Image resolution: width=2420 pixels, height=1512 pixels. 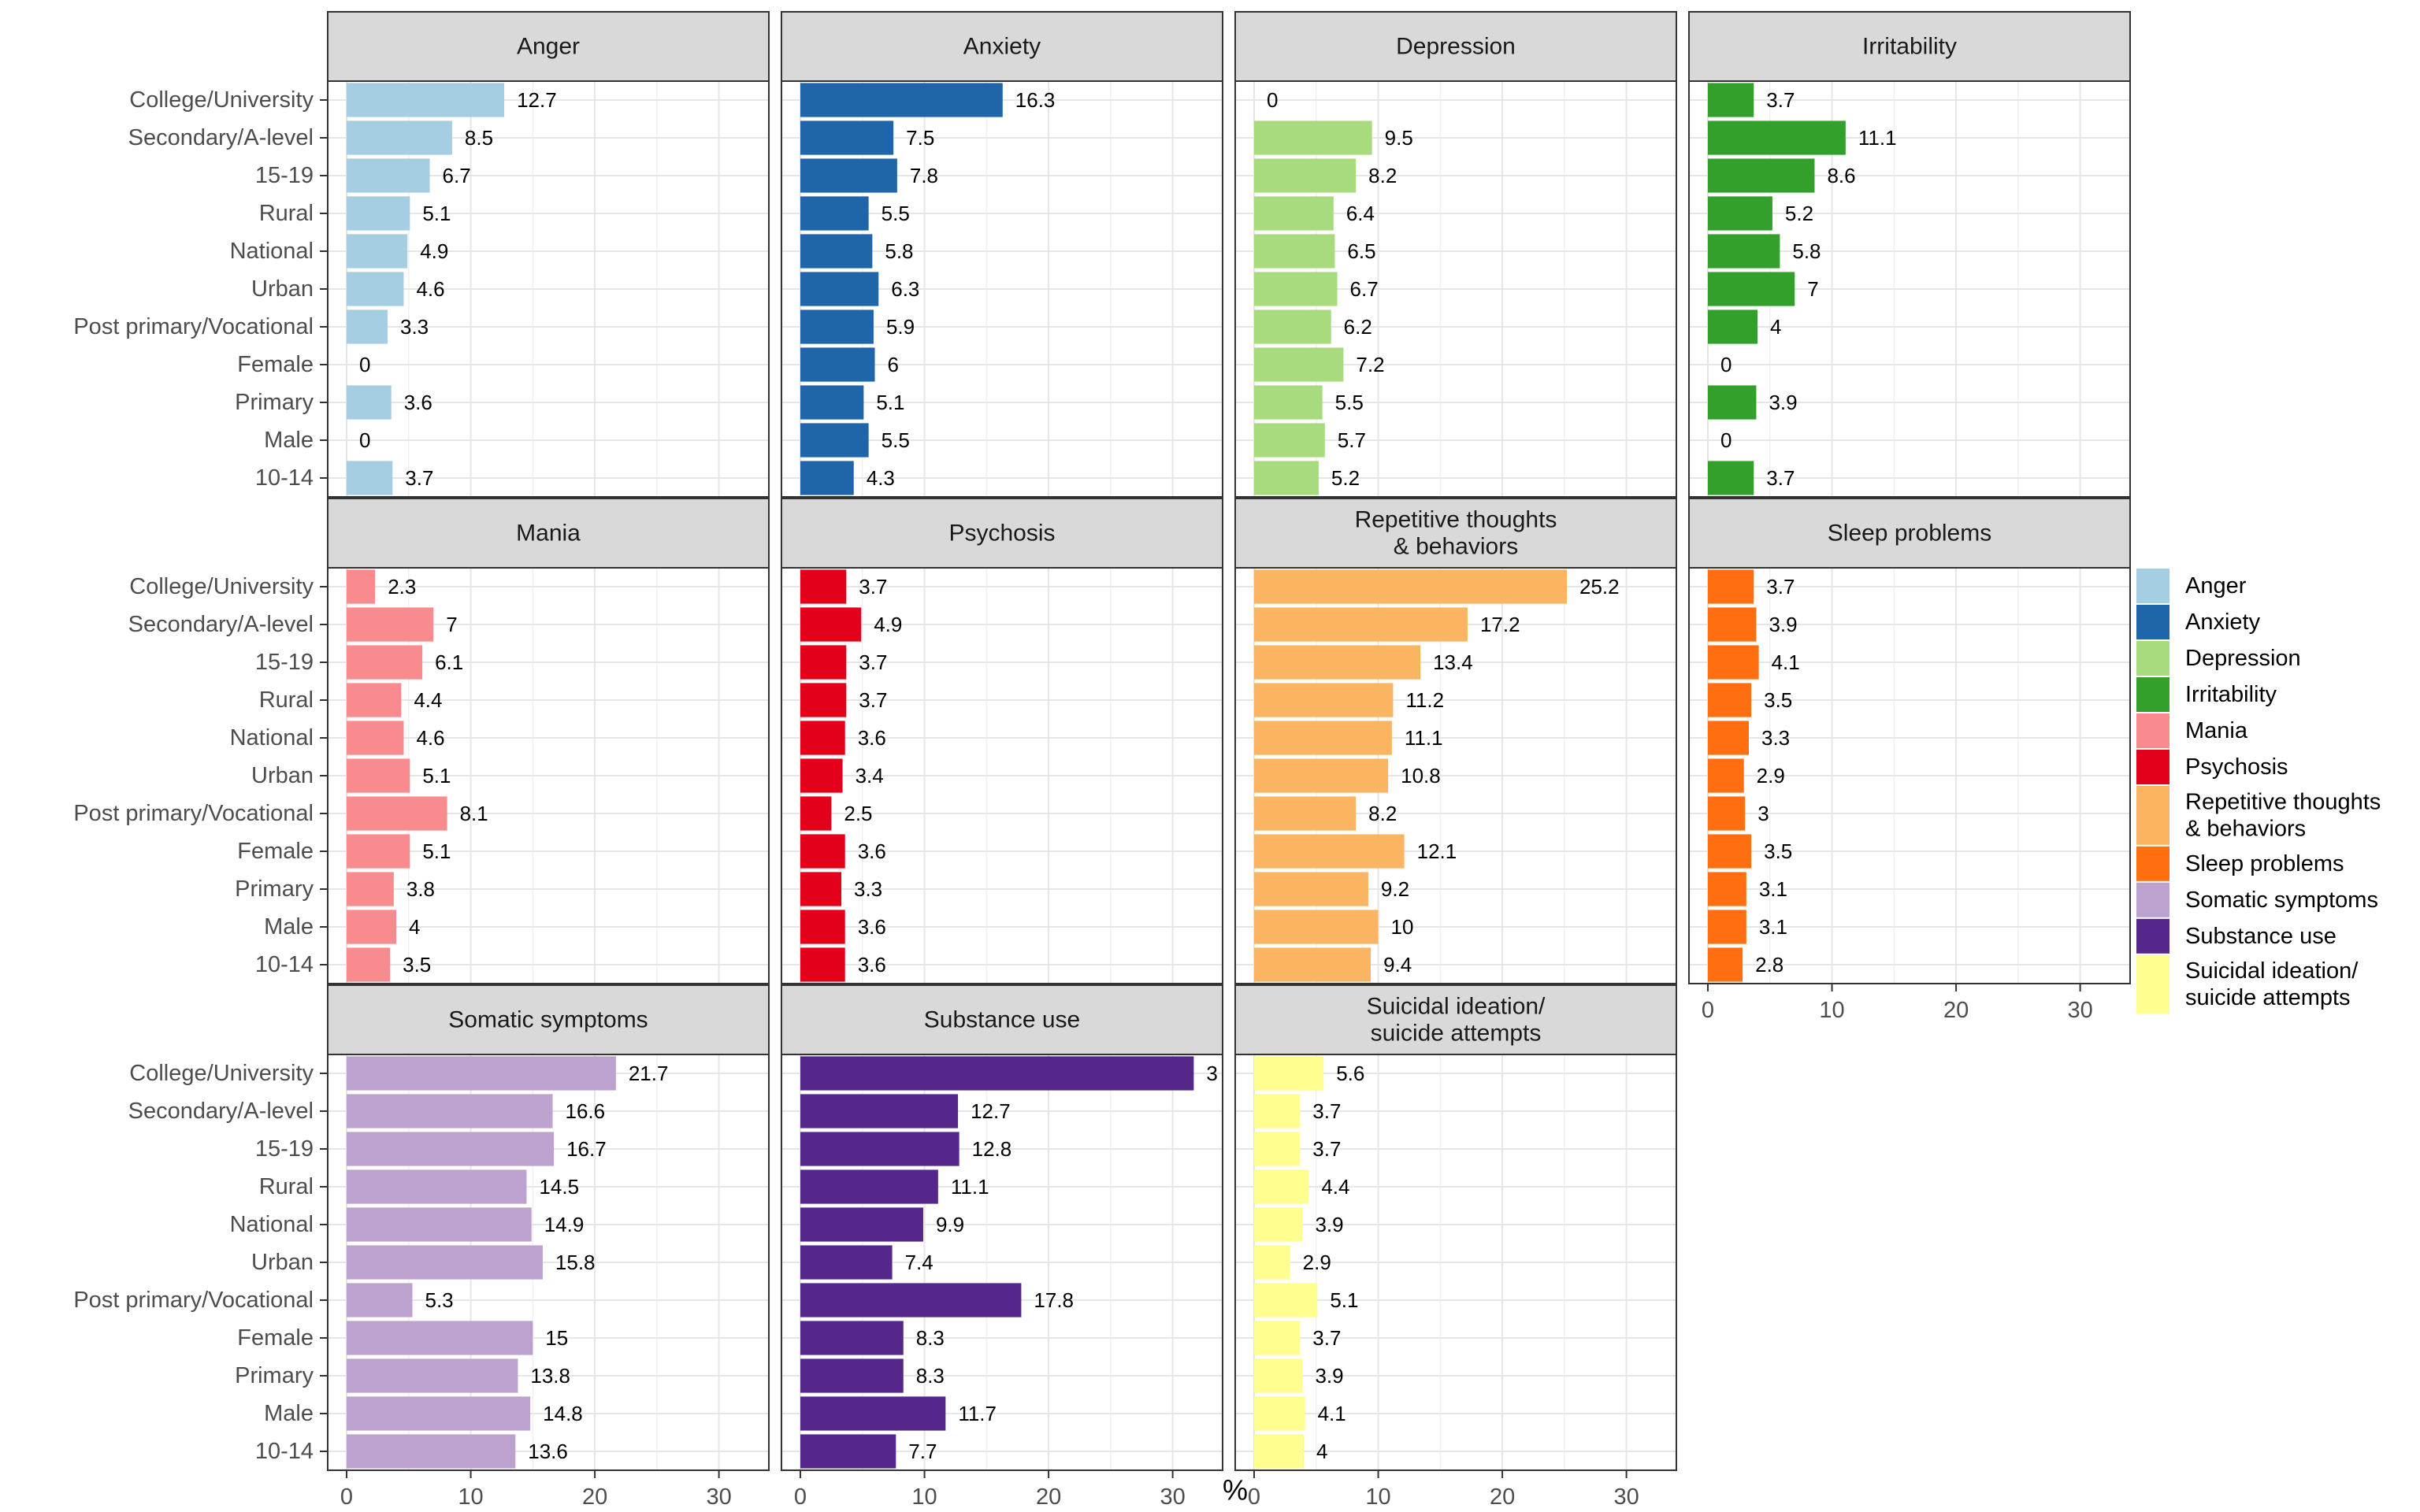 What do you see at coordinates (893, 364) in the screenshot?
I see `data-label: 6` at bounding box center [893, 364].